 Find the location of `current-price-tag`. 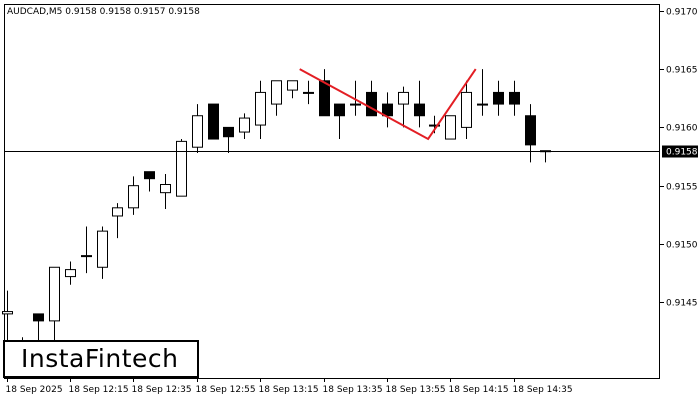

current-price-tag is located at coordinates (680, 151).